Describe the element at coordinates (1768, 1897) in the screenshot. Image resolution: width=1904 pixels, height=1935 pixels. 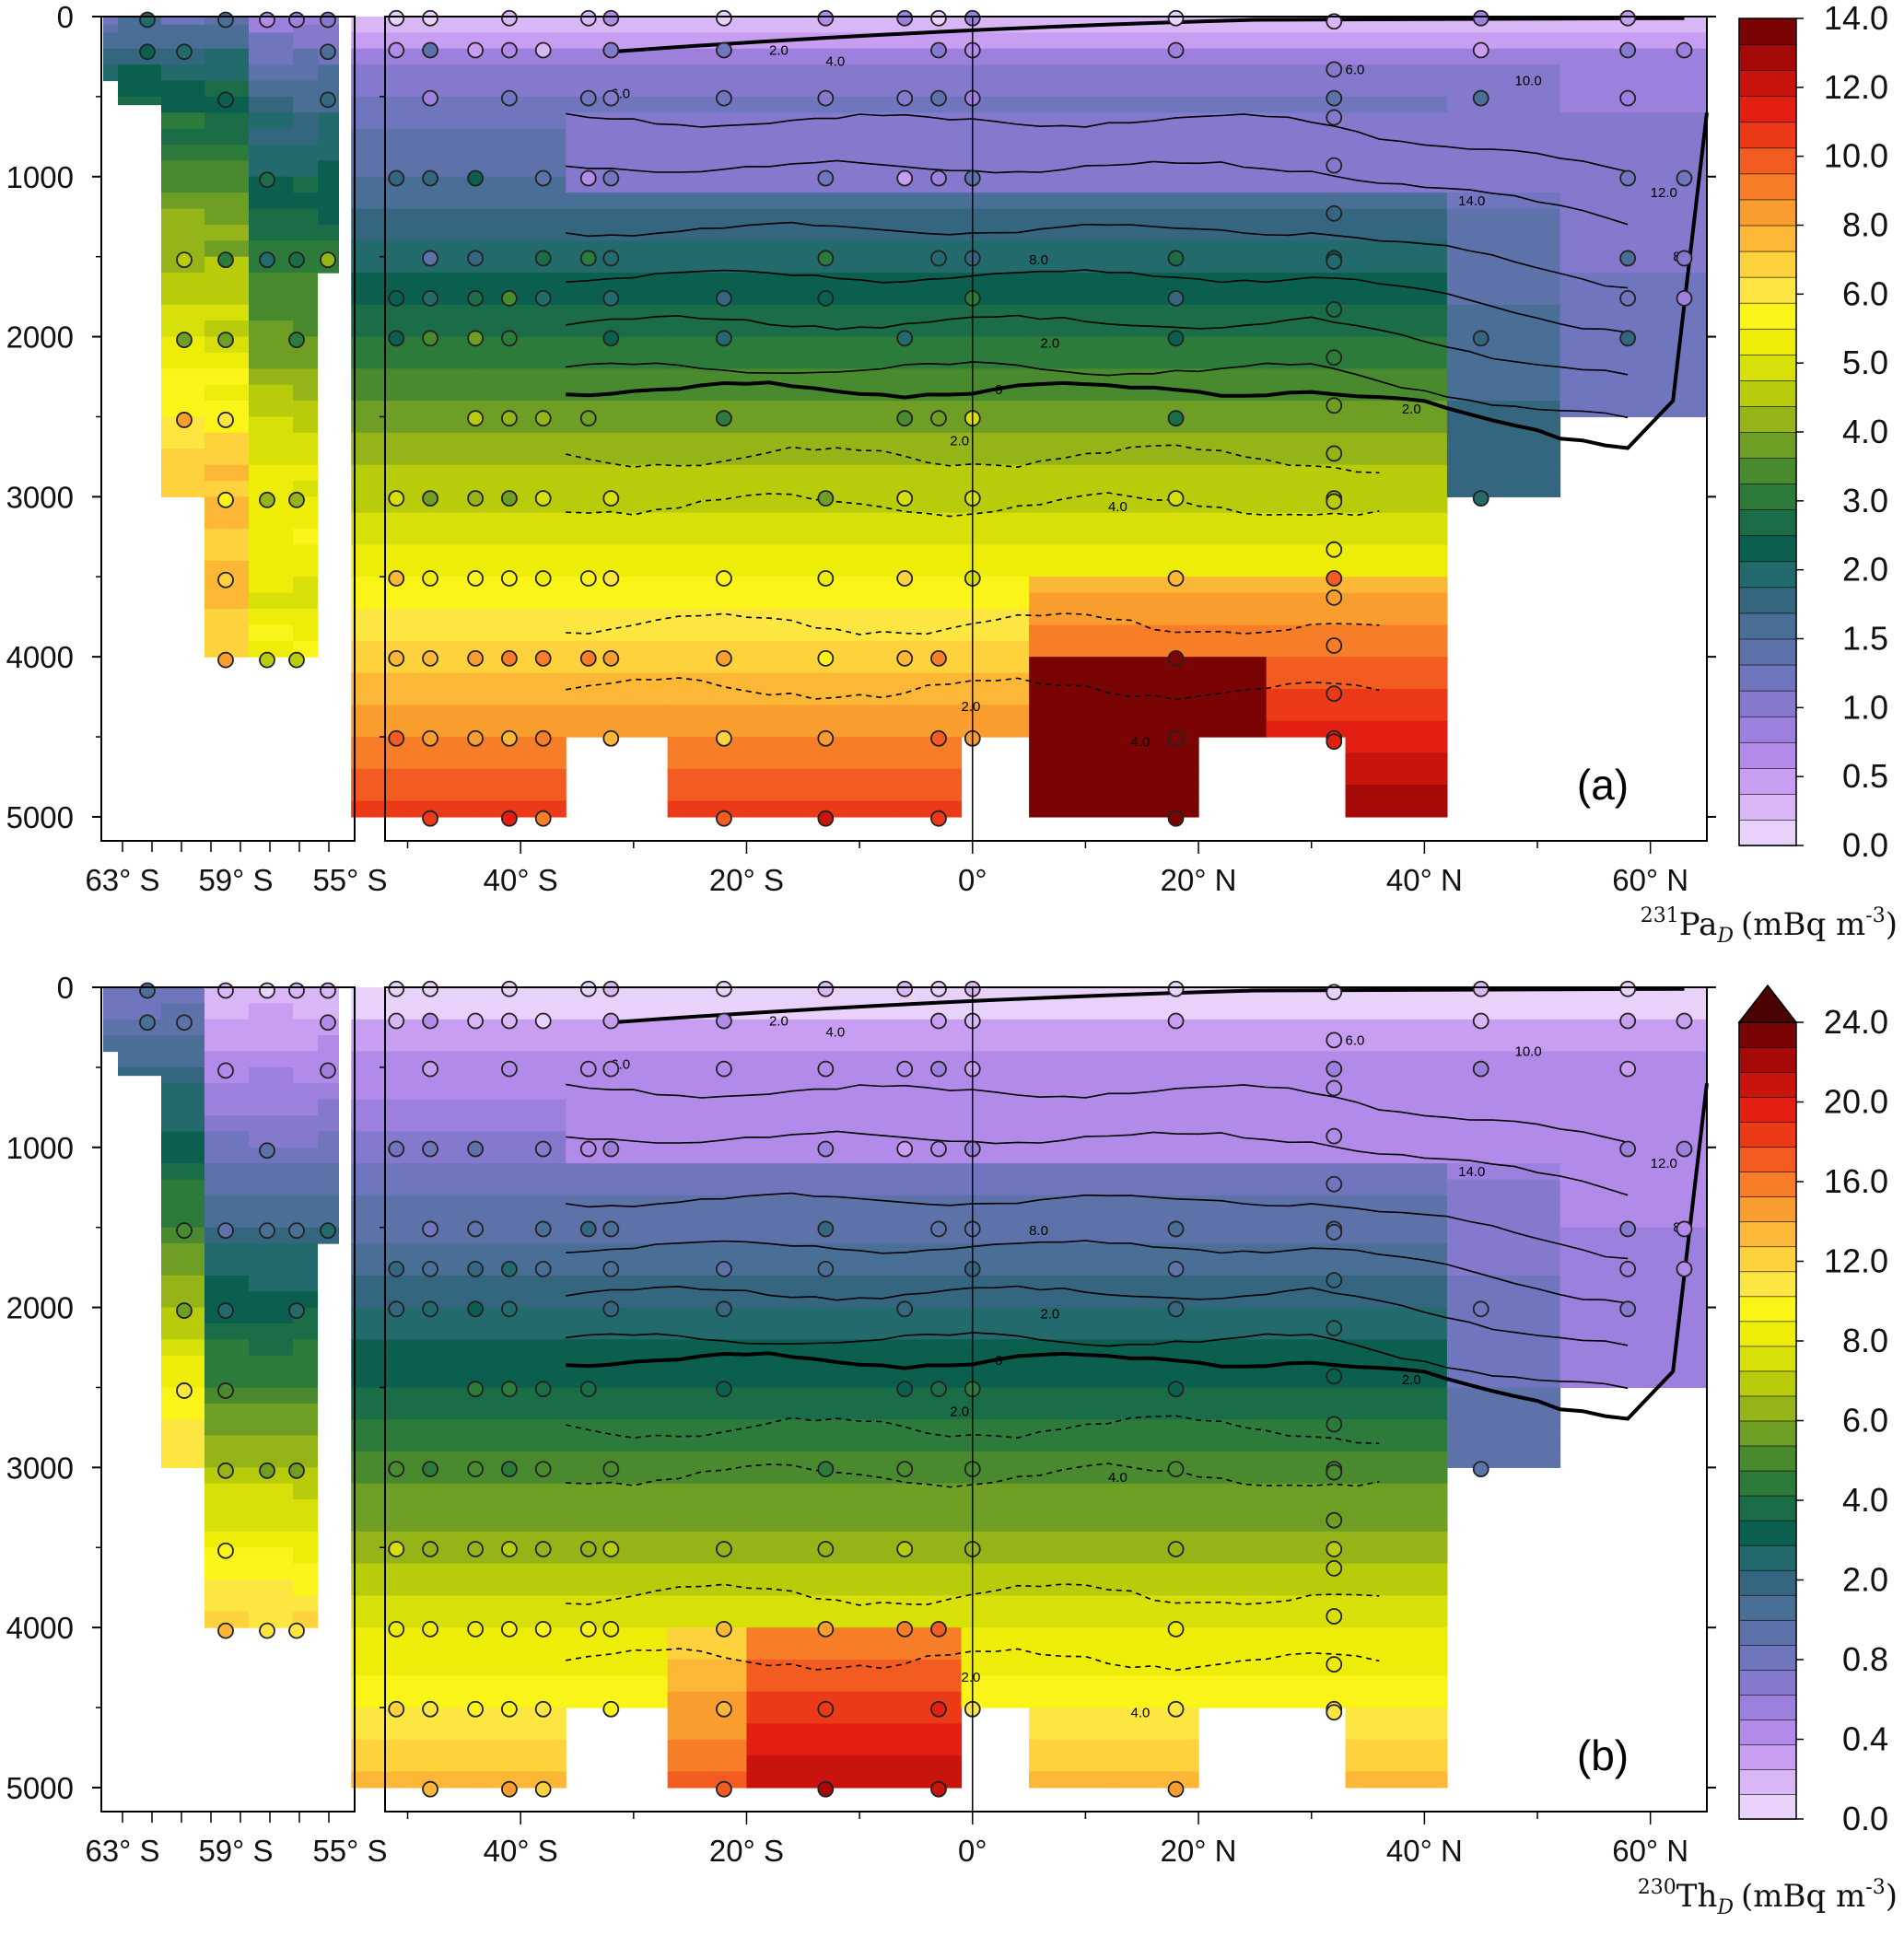
I see `colorbar-title: 230ThD (mBq m-3)` at that location.